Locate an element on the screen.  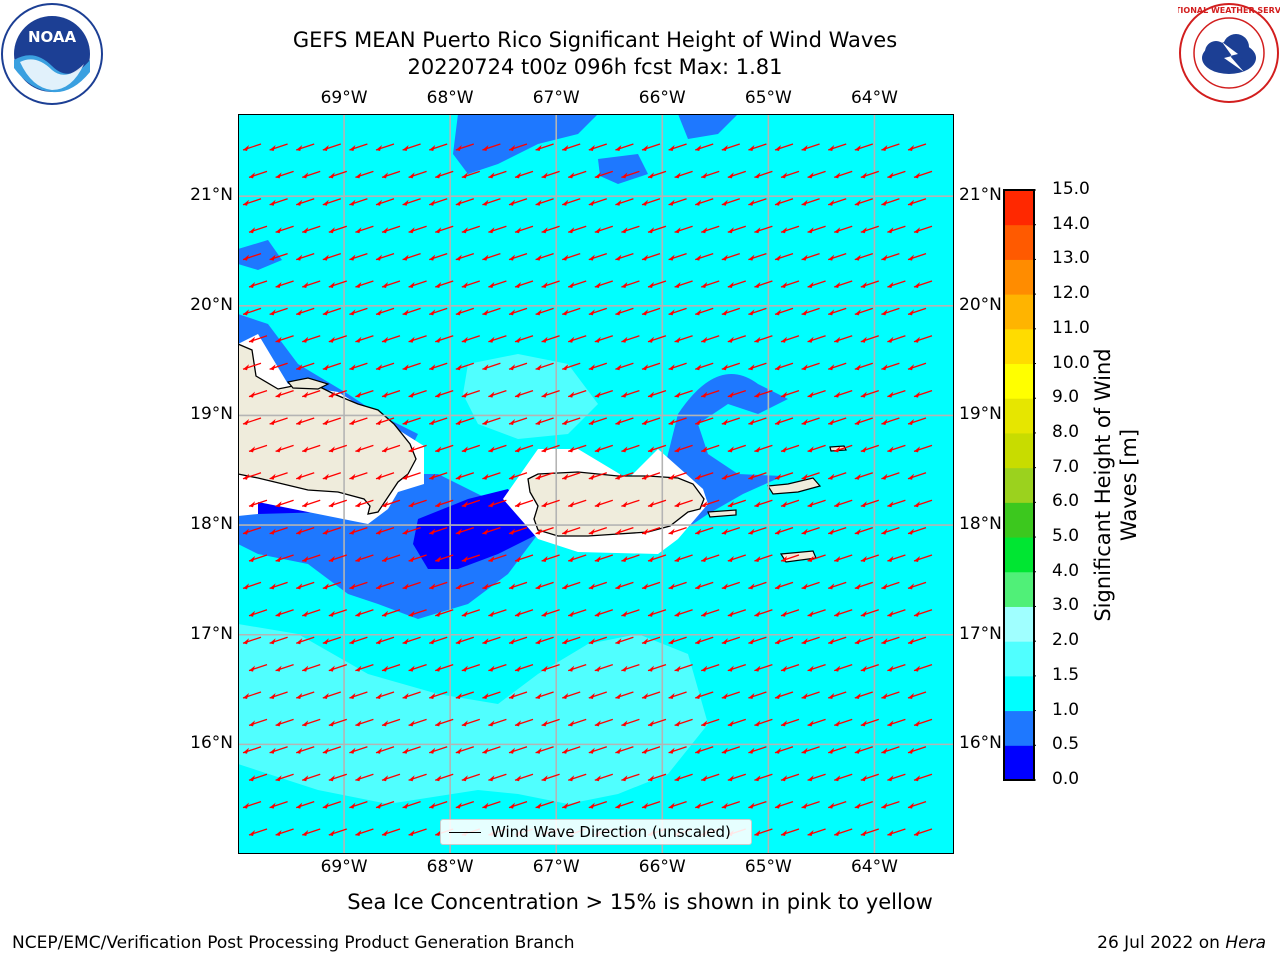
colorbar-tick-label: 8.0 is located at coordinates (1066, 431).